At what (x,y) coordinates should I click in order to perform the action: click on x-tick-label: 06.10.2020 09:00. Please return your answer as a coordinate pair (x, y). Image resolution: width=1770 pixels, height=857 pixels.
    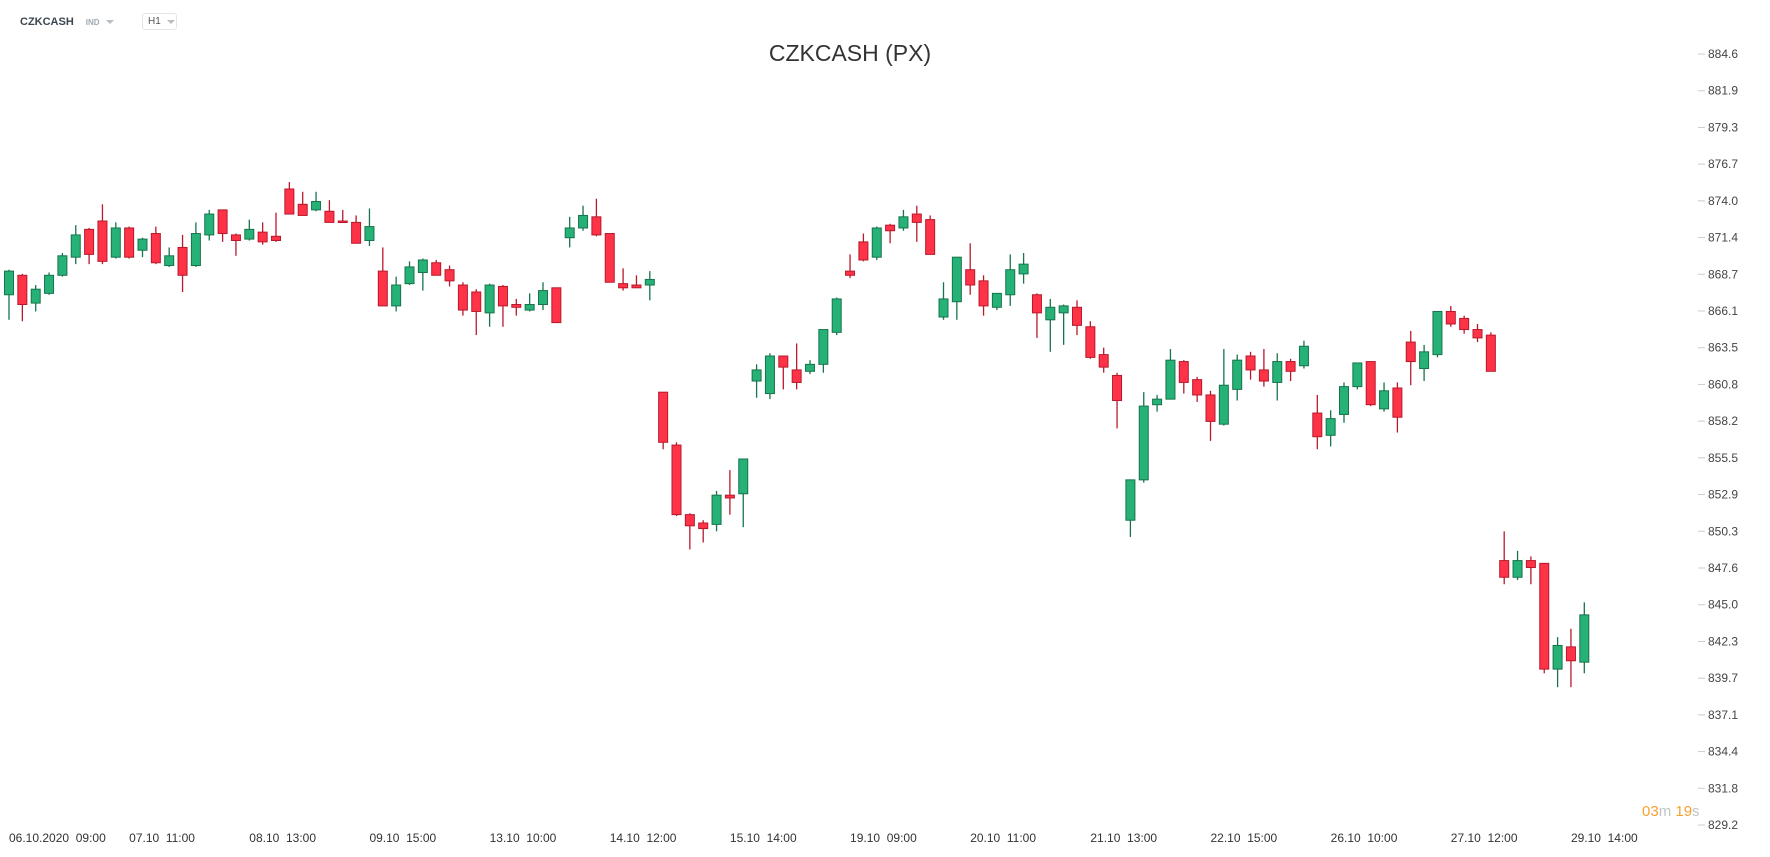
    Looking at the image, I should click on (57, 838).